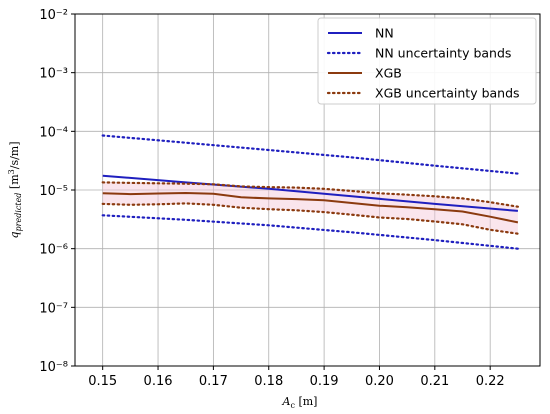 The width and height of the screenshot is (550, 414). I want to click on y-tick-label: 10⁻⁵, so click(53, 191).